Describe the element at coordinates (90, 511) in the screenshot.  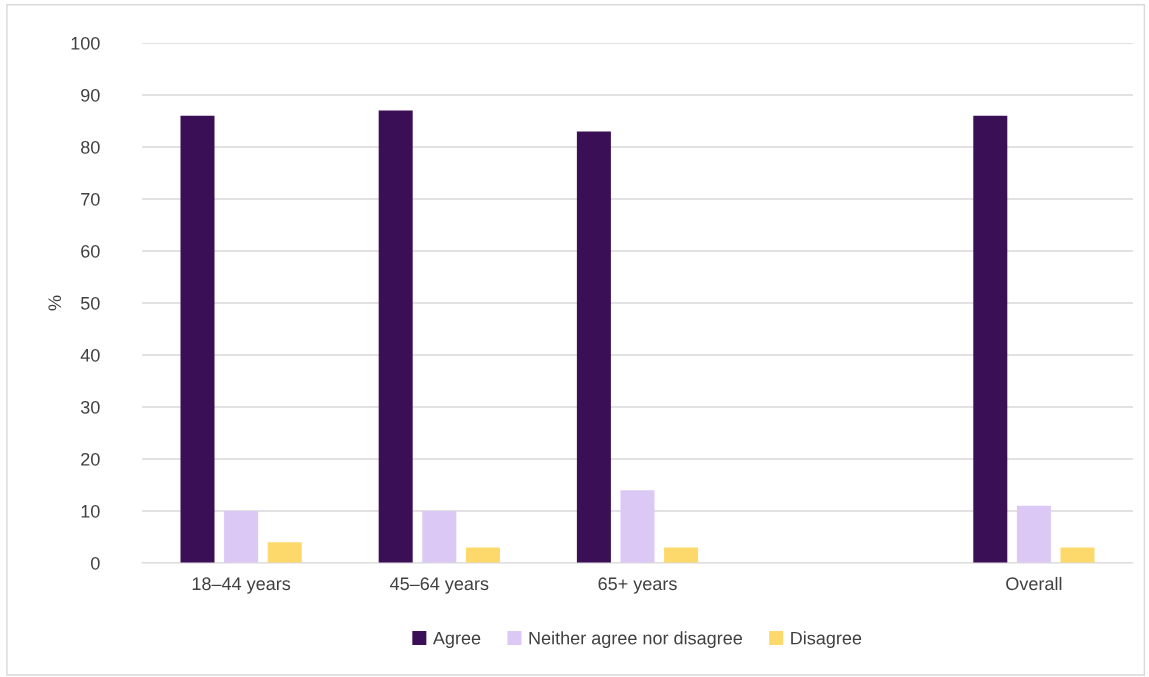
I see `y-tick-label: 10` at that location.